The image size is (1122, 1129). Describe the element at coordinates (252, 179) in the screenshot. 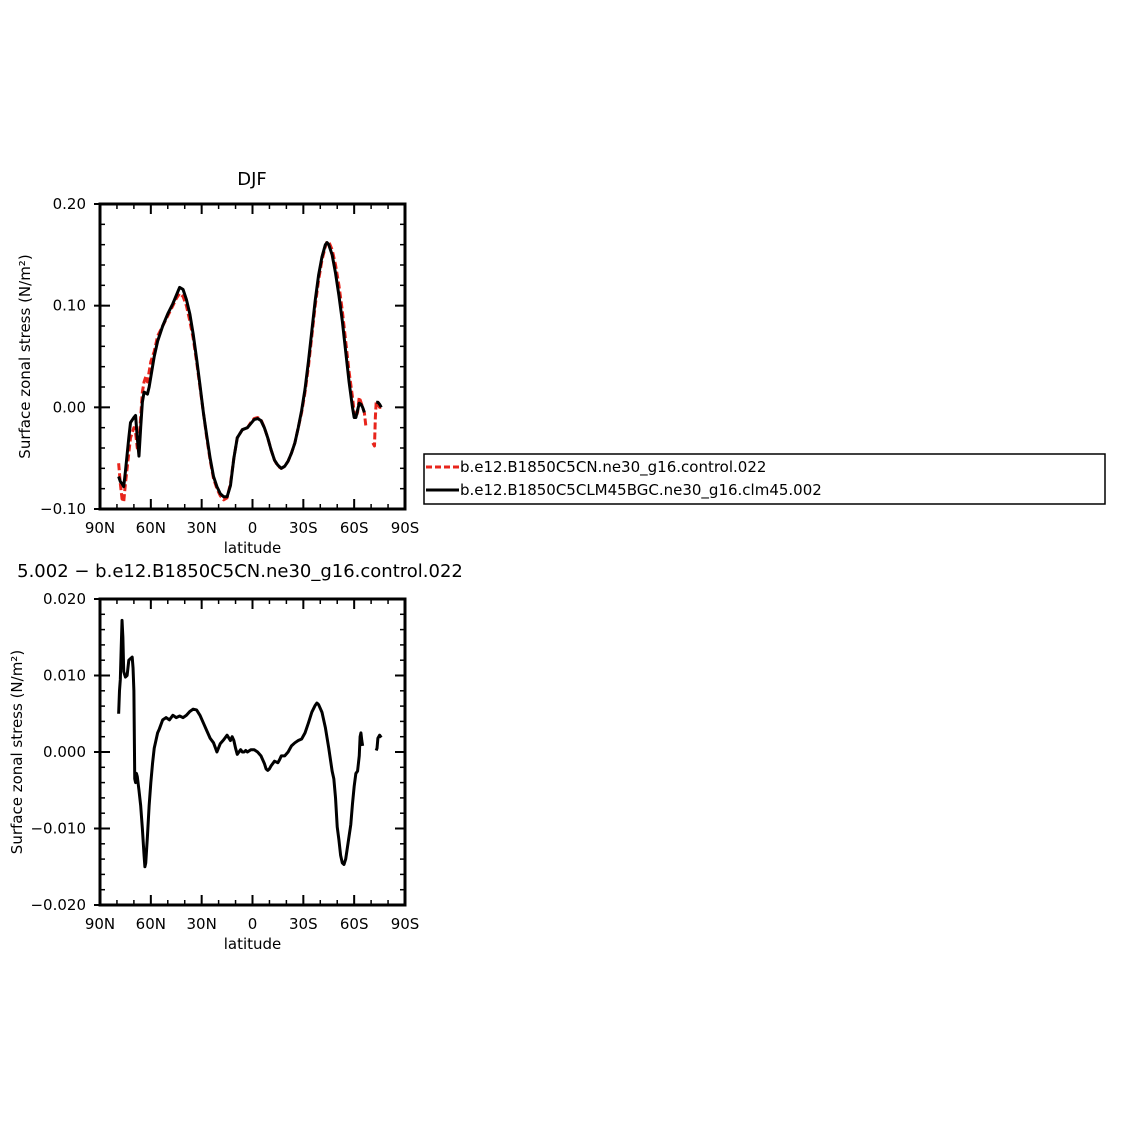

I see `chart-title: DJF` at that location.